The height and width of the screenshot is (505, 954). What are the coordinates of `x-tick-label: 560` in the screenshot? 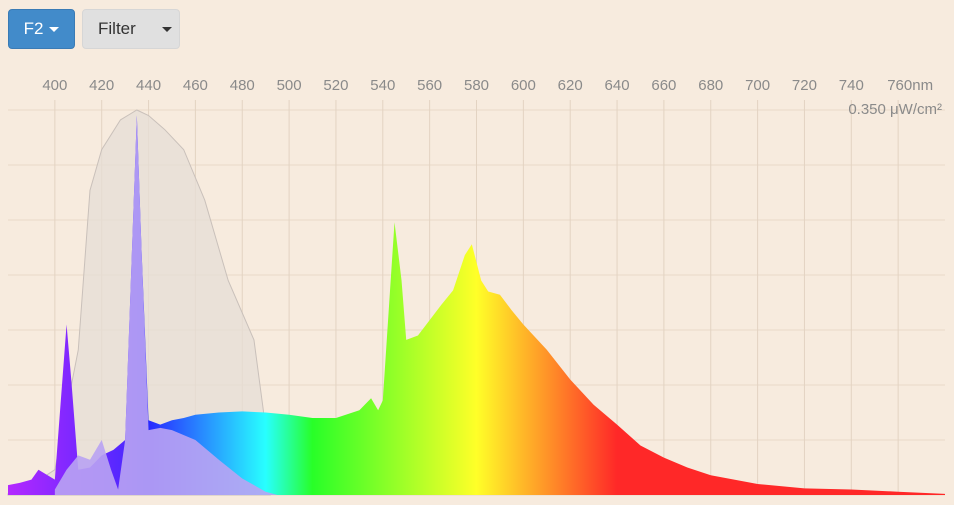 It's located at (429, 85).